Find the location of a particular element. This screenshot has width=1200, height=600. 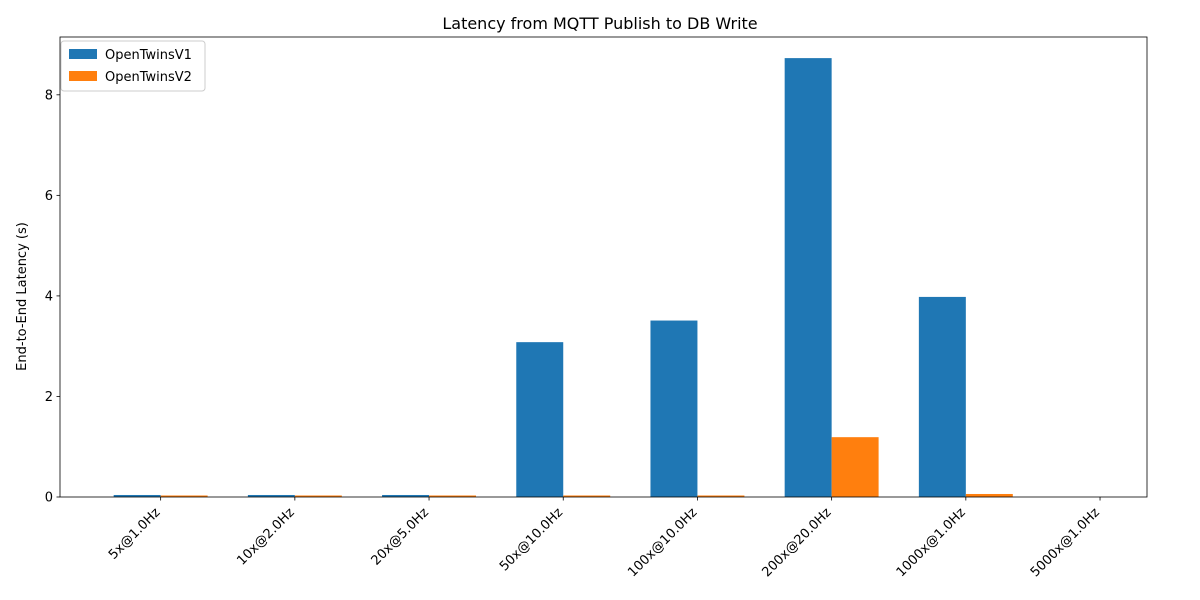

x-tick-label: 20x@5.0Hz is located at coordinates (400, 536).